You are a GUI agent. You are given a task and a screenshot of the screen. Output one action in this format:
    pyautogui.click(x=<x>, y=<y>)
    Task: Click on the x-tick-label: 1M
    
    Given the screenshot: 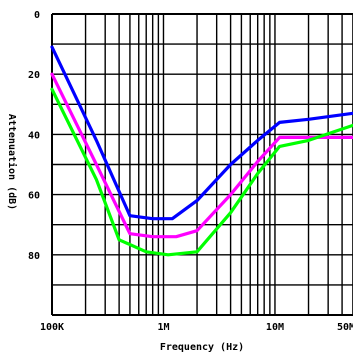 What is the action you would take?
    pyautogui.click(x=163, y=327)
    